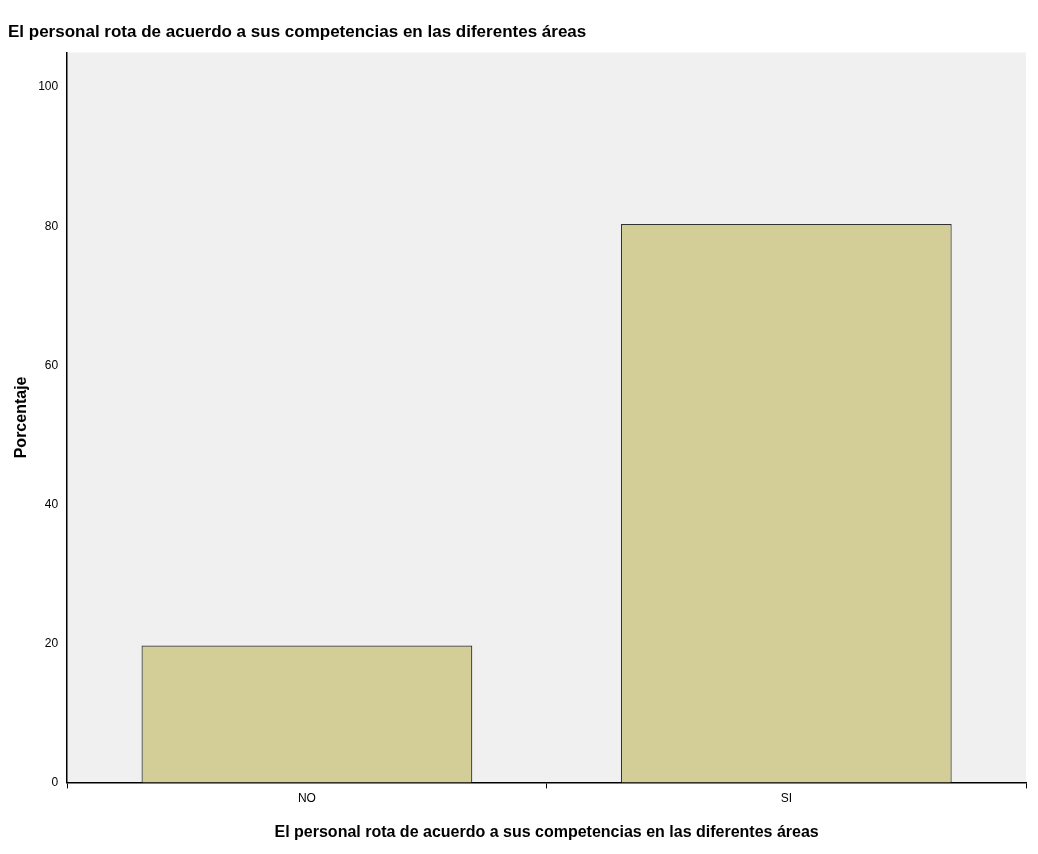  What do you see at coordinates (21, 417) in the screenshot?
I see `y-axis-title: Porcentaje` at bounding box center [21, 417].